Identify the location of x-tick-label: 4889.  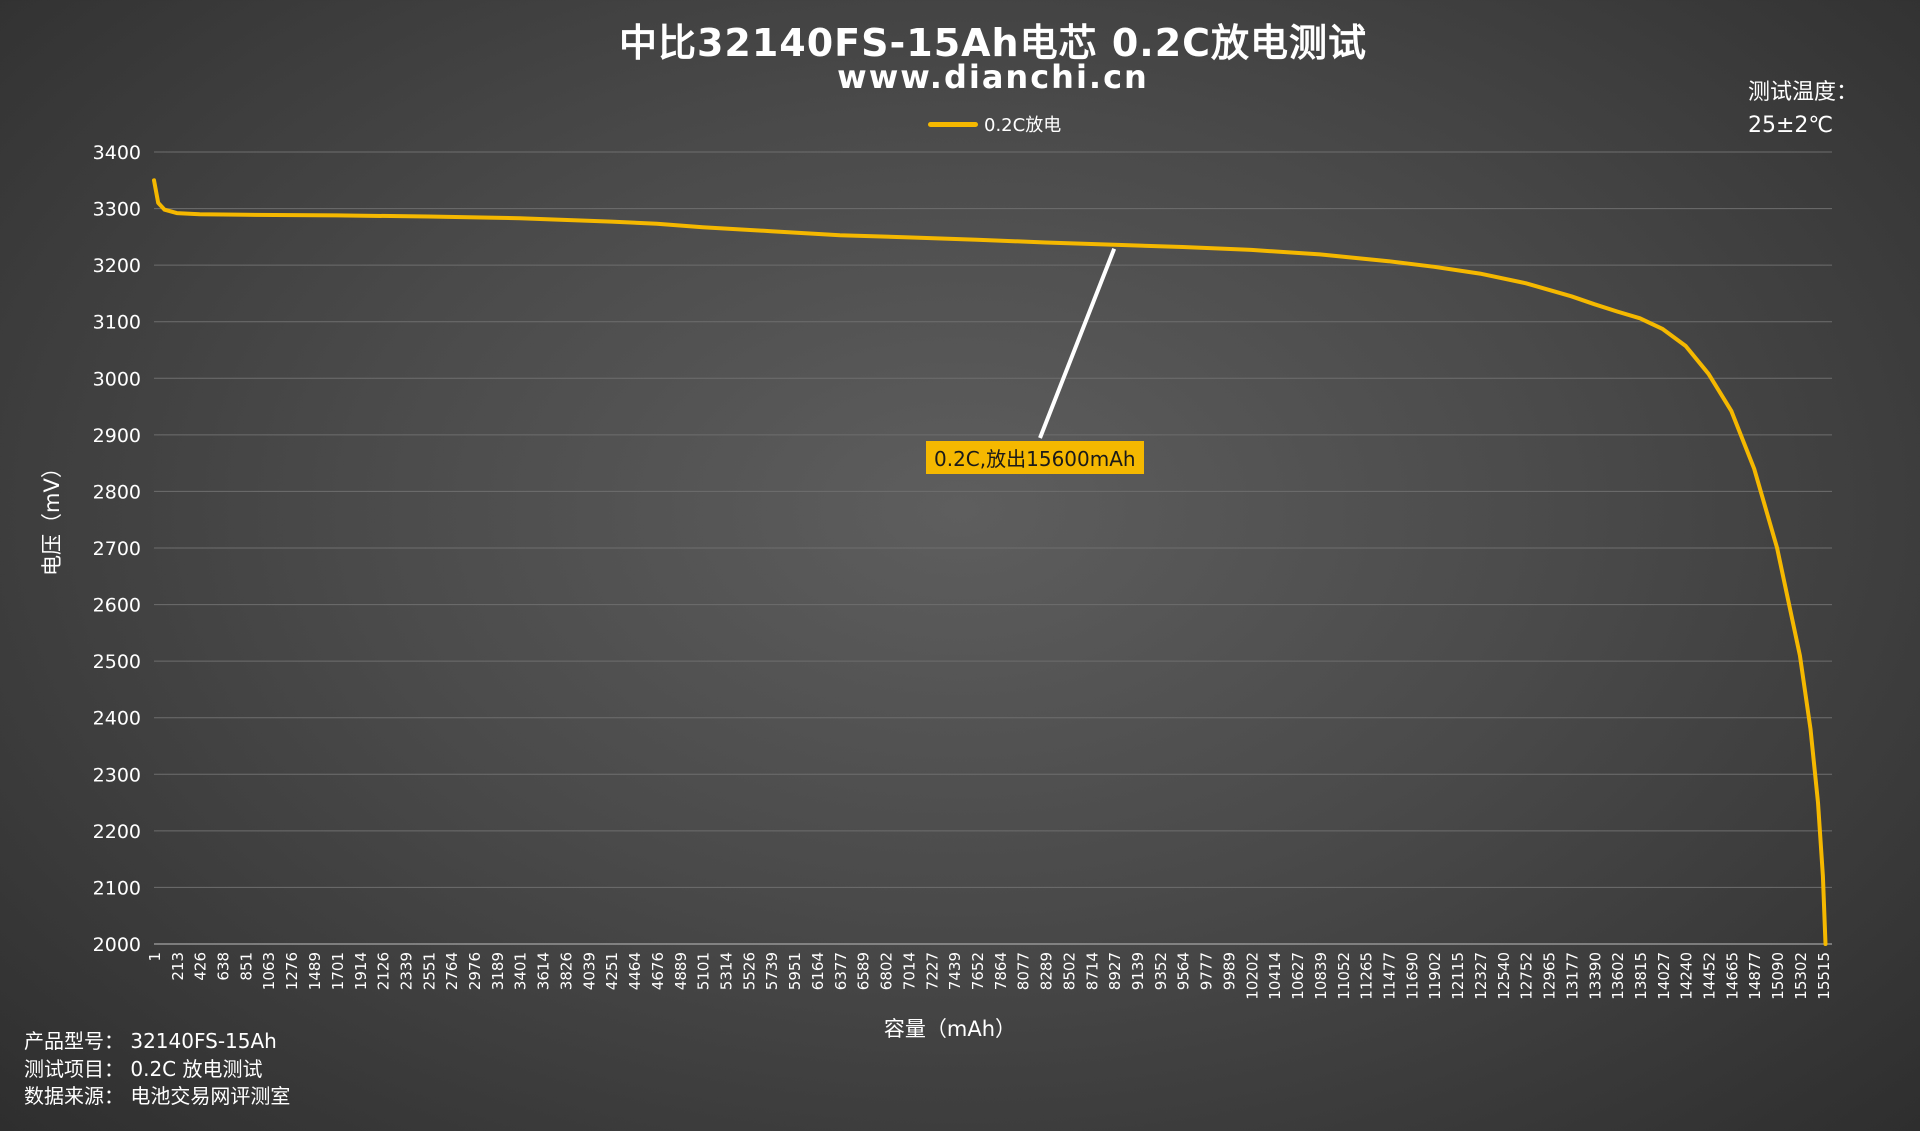
(681, 971).